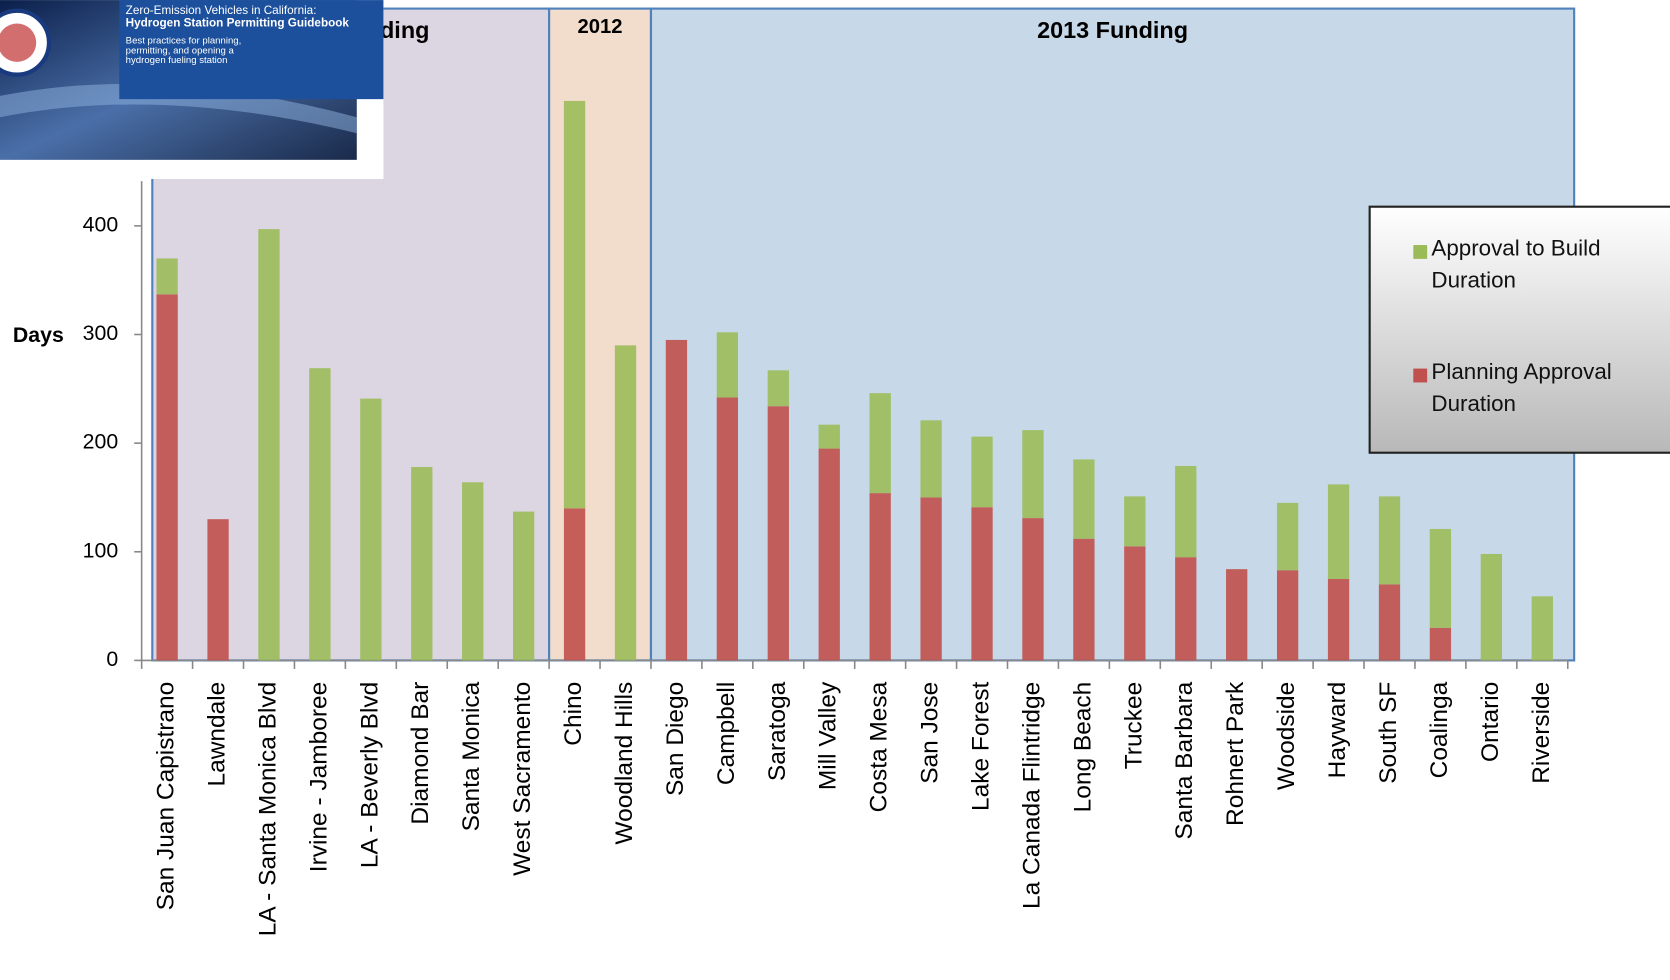 The height and width of the screenshot is (980, 1670). What do you see at coordinates (178, 108) in the screenshot?
I see `thumbnail-streak` at bounding box center [178, 108].